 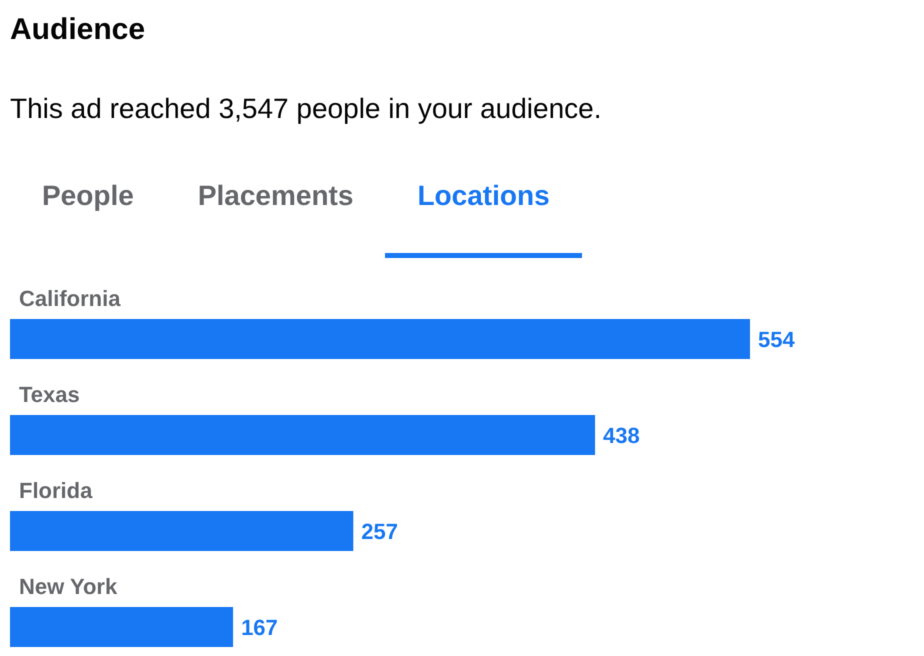 I want to click on data-label: 167, so click(x=259, y=627).